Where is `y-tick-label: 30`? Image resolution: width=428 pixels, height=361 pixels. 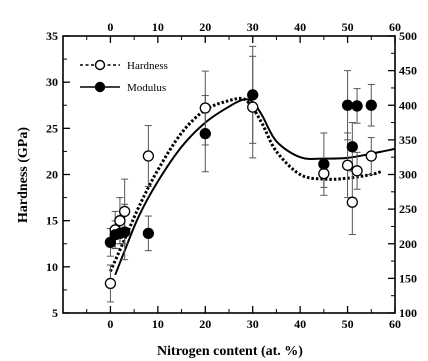
y-tick-label: 30 is located at coordinates (52, 82).